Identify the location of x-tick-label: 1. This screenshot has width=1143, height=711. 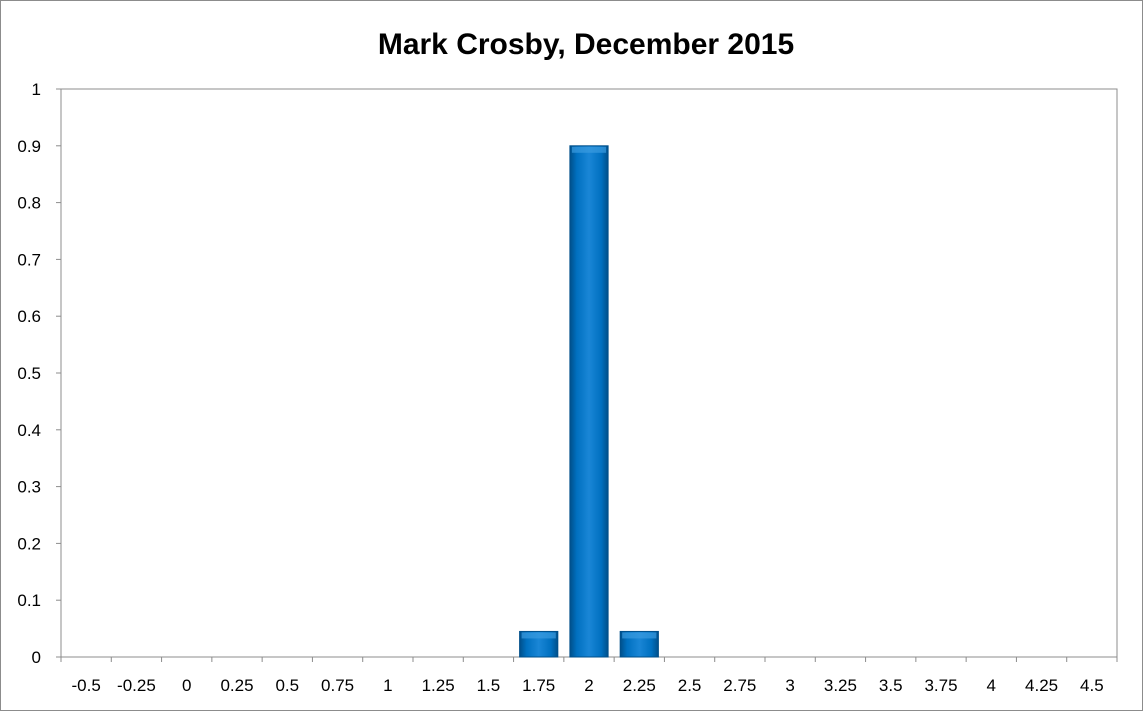
(387, 685).